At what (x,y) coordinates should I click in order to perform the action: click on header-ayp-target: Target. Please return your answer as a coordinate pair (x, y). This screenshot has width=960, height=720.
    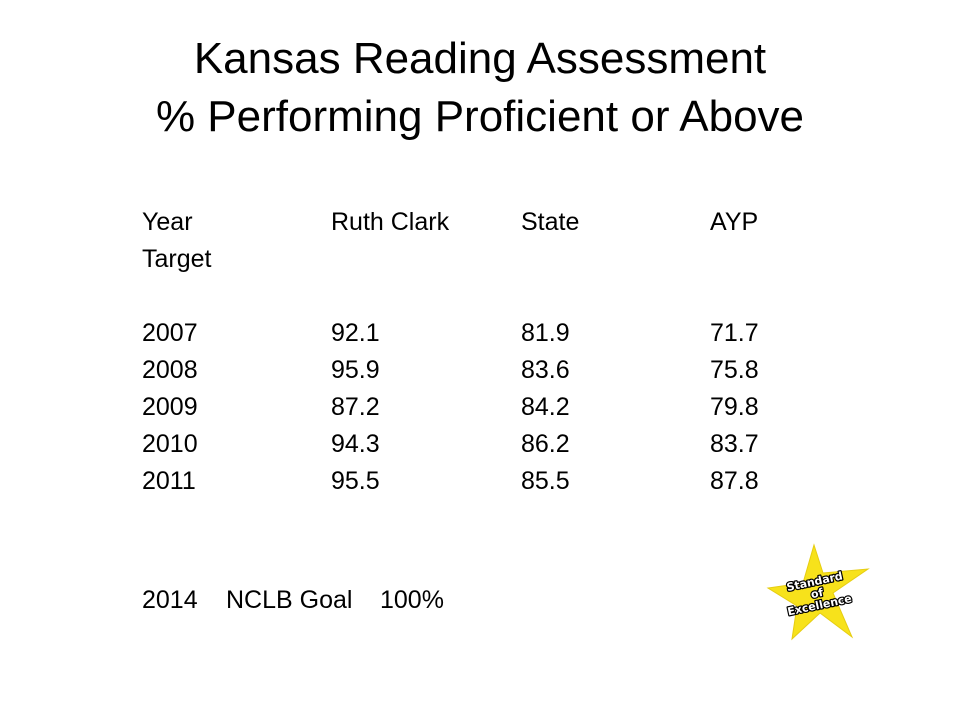
    Looking at the image, I should click on (177, 259).